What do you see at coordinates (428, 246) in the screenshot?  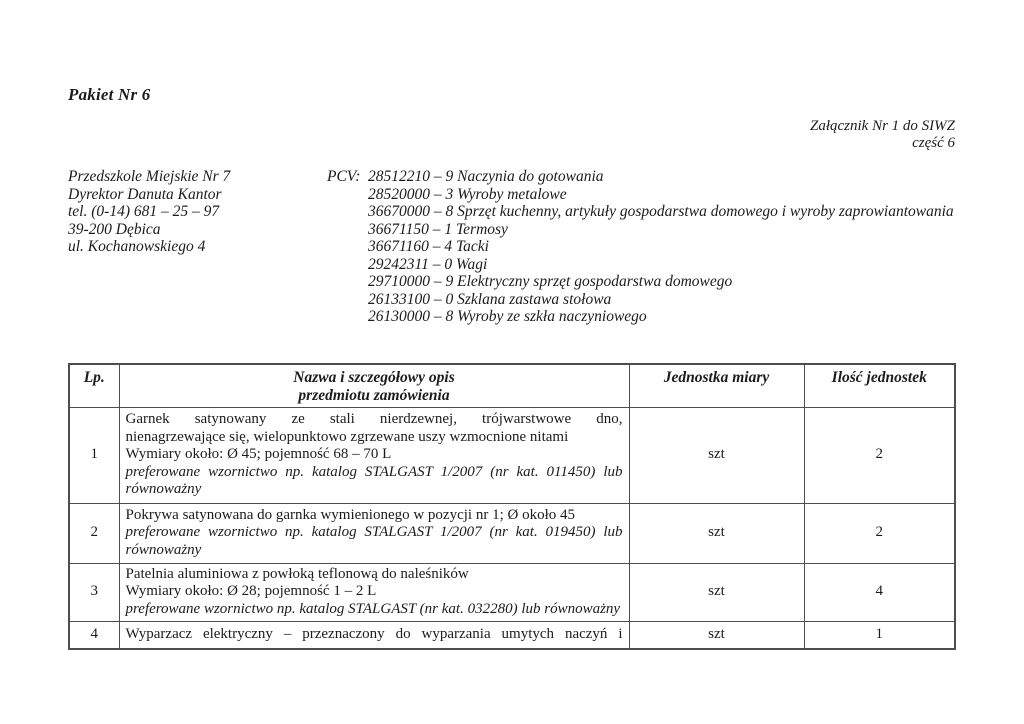 I see `pcv-code-item: 36671160 – 4 Tacki` at bounding box center [428, 246].